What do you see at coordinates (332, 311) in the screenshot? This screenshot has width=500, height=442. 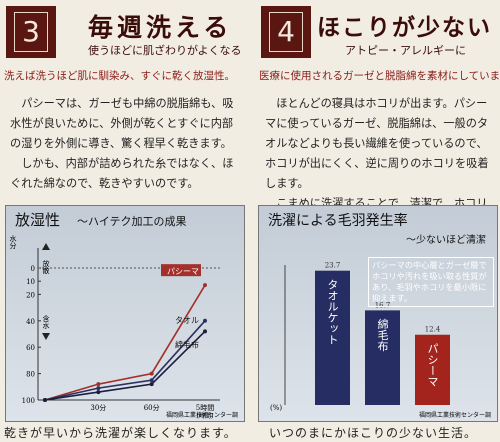 I see `category-label: タオルケット` at bounding box center [332, 311].